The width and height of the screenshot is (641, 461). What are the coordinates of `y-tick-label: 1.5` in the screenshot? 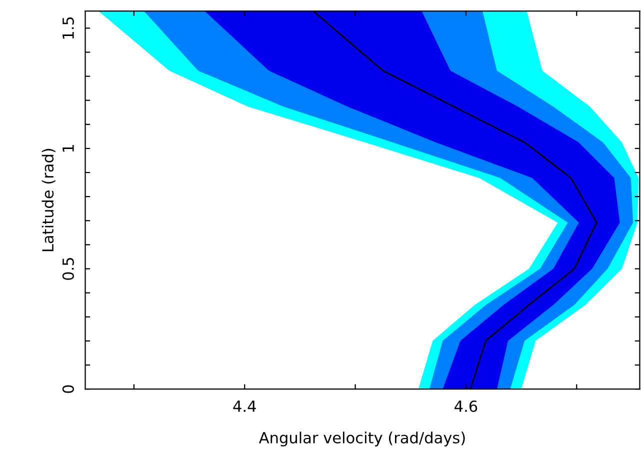 It's located at (68, 28).